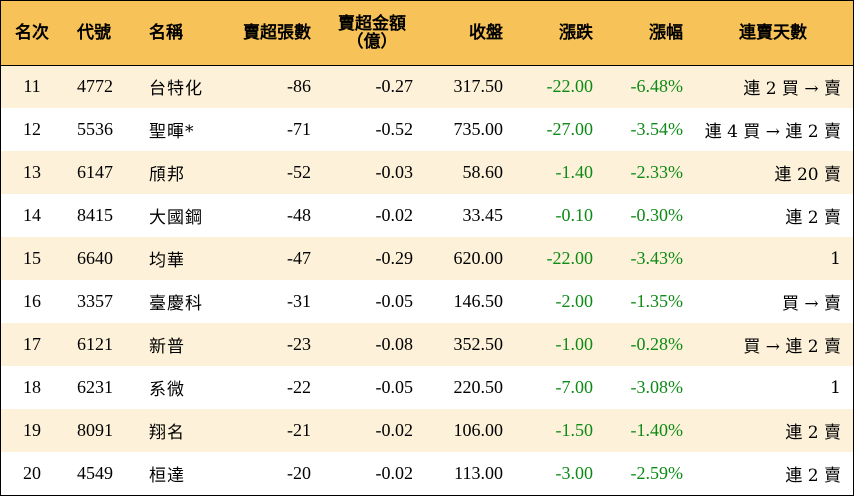 This screenshot has height=496, width=854. I want to click on cell-close: 220.50, so click(478, 387).